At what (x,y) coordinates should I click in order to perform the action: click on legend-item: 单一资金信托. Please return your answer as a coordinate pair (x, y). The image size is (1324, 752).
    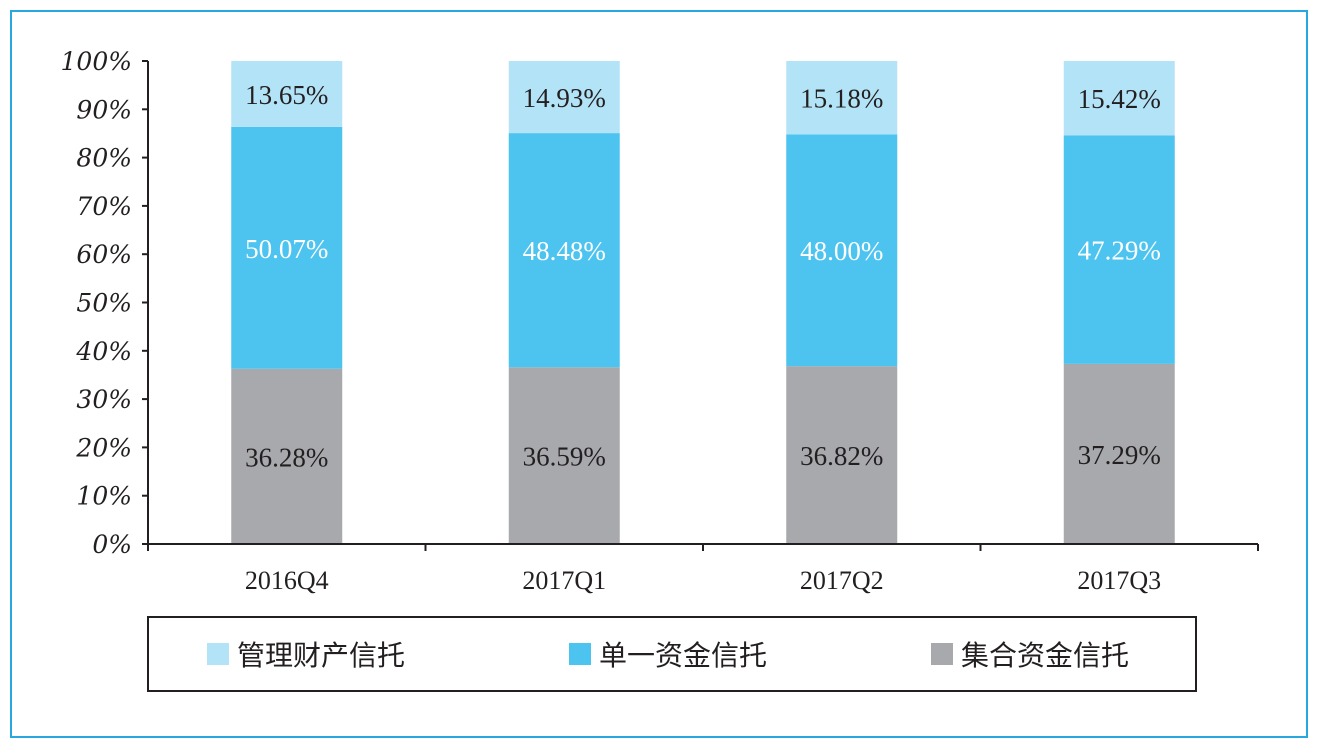
    Looking at the image, I should click on (668, 654).